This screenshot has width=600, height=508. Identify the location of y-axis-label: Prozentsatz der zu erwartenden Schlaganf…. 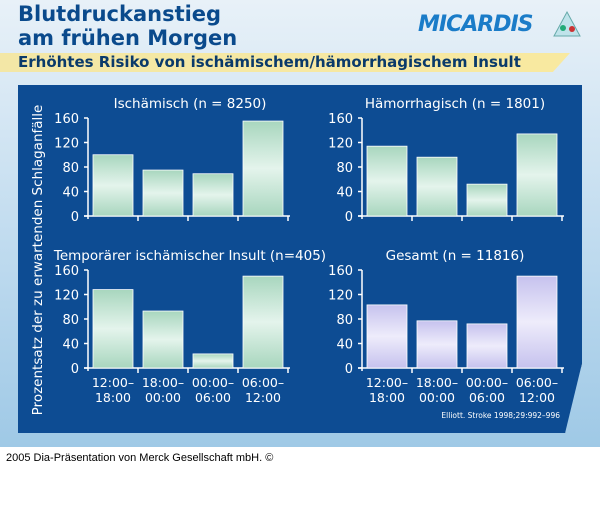
(38, 260).